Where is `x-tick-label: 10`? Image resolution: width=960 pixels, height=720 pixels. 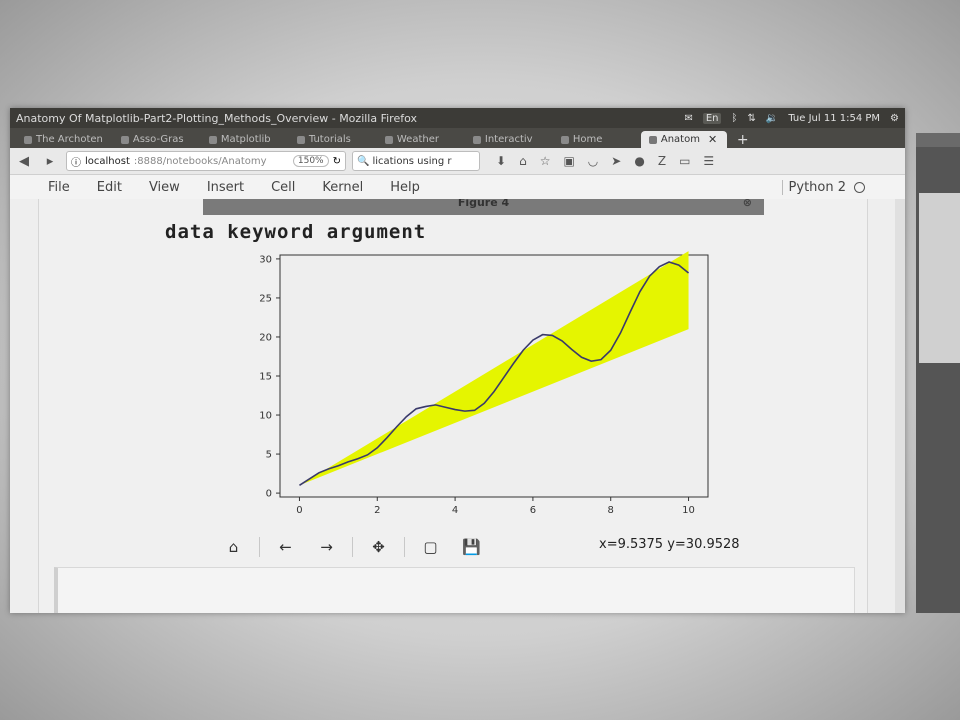 x-tick-label: 10 is located at coordinates (688, 510).